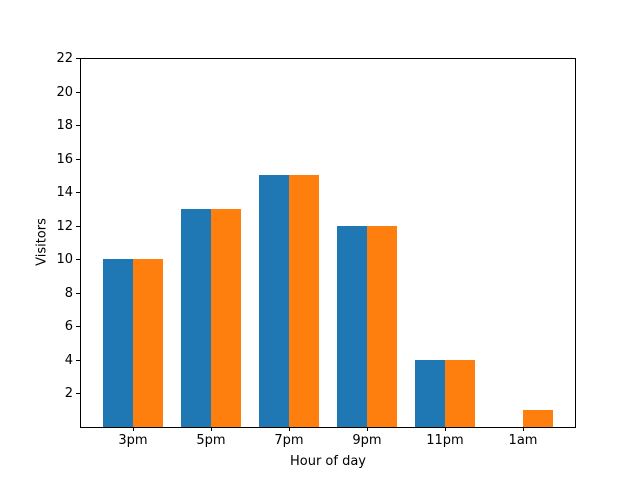  Describe the element at coordinates (148, 343) in the screenshot. I see `bar-3pm-series-orange` at that location.